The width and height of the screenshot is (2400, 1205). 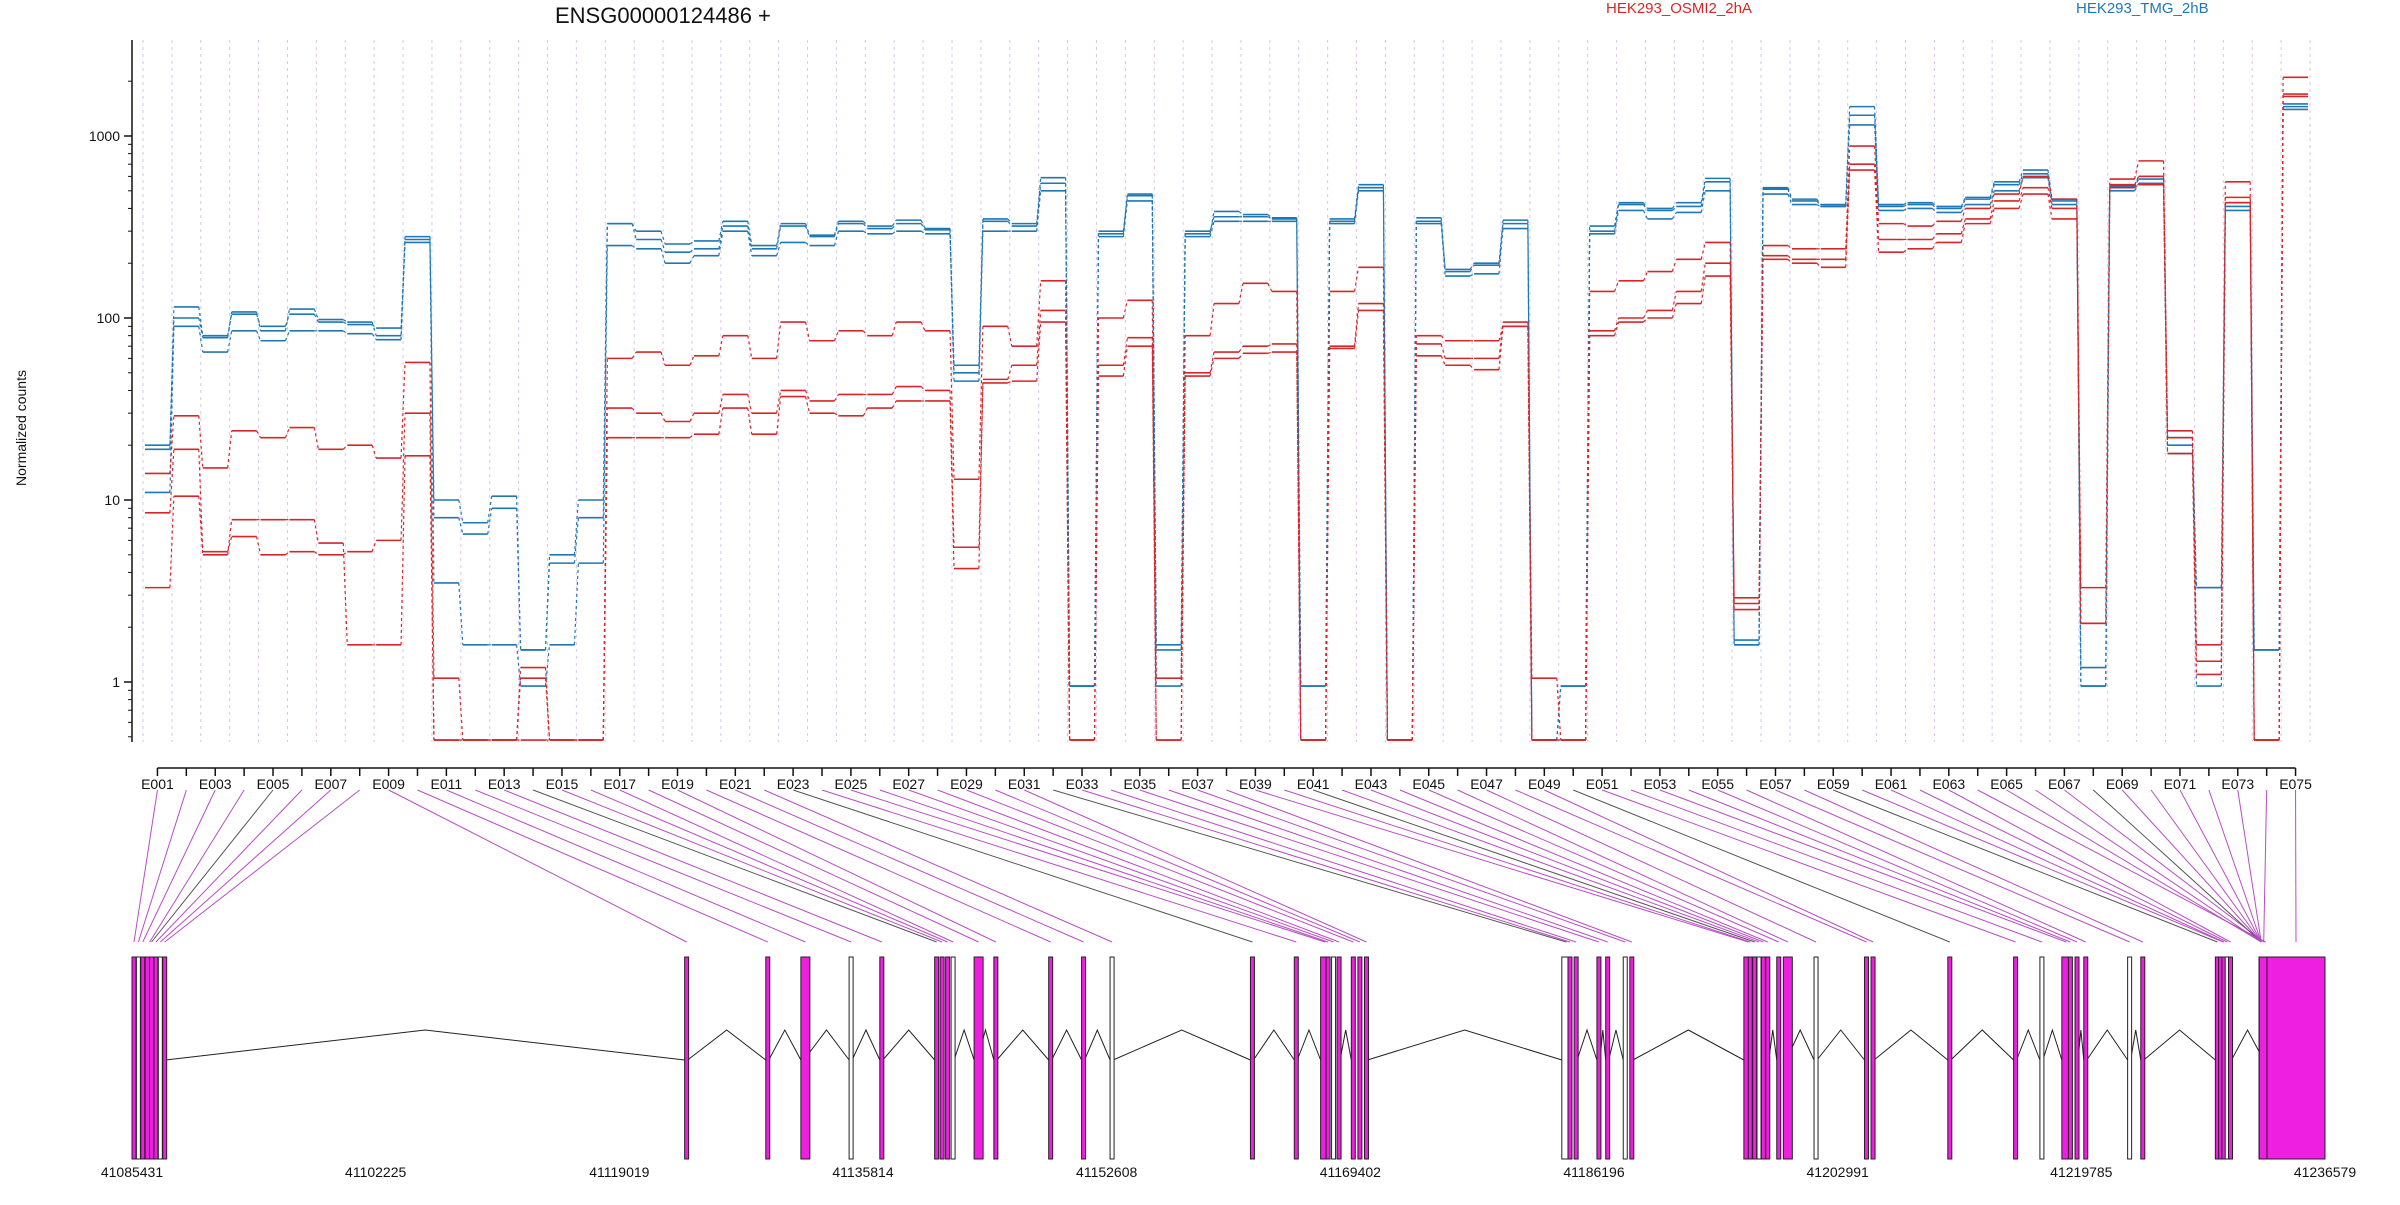 I want to click on legend-label-tmg: HEK293_TMG_2hB, so click(x=2142, y=8).